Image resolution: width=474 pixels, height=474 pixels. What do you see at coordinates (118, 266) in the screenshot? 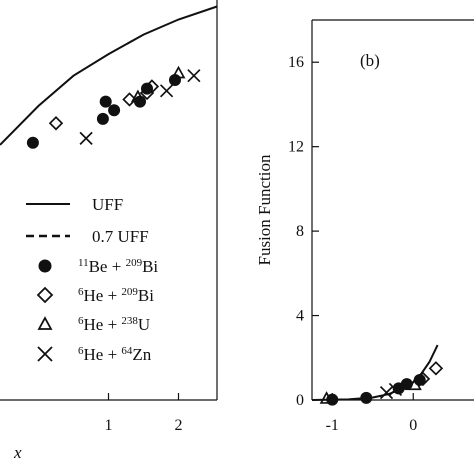
I see `legend-label-be: 11Be + 209Bi` at bounding box center [118, 266].